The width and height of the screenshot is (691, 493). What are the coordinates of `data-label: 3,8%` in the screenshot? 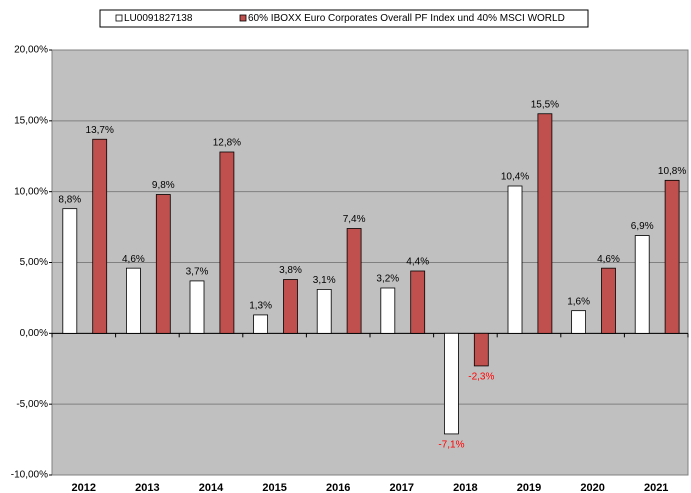 It's located at (290, 270).